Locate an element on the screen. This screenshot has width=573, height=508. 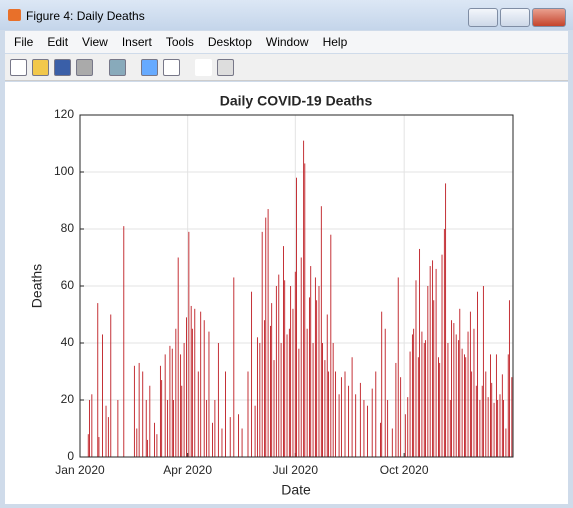
legend-button is located at coordinates (171, 67).